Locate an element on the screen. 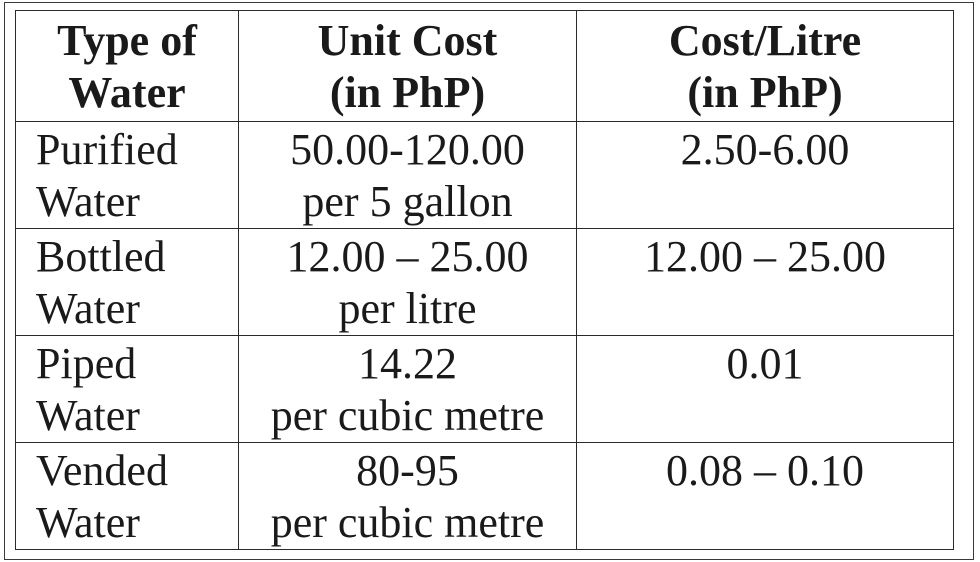 The width and height of the screenshot is (980, 562). cell-cost-per-litre: 2.50-6.00 is located at coordinates (765, 175).